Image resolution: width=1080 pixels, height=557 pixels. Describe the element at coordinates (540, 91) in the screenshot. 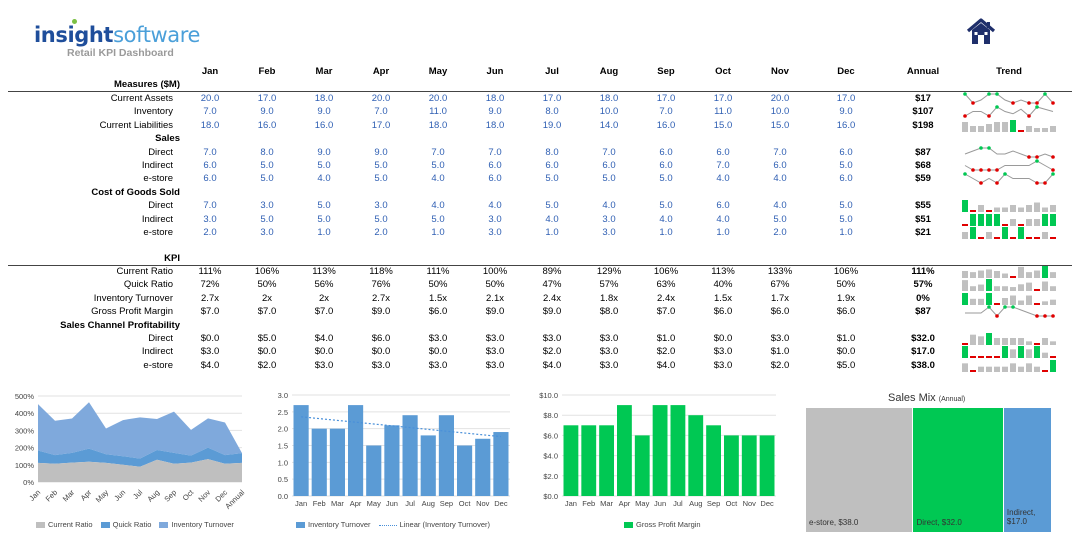

I see `section-rule-measures` at that location.